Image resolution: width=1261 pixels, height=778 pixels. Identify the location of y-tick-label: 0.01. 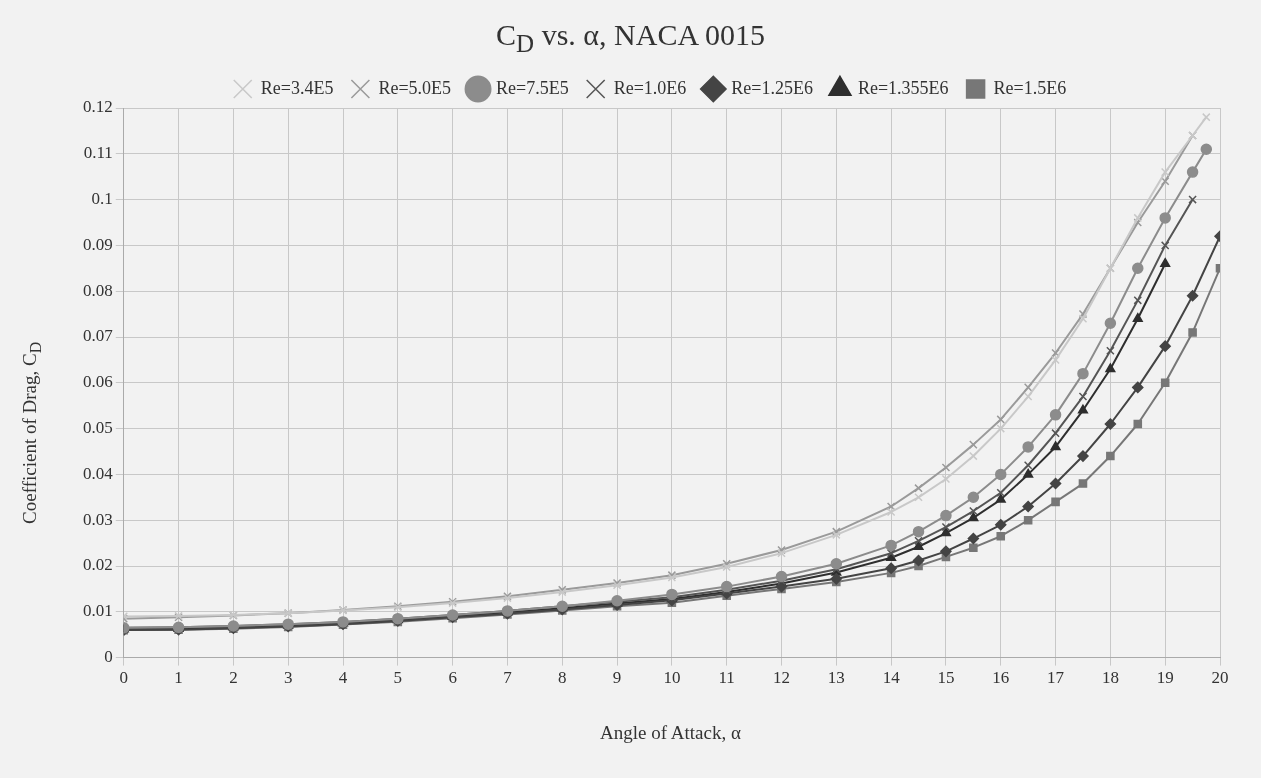
(98, 611).